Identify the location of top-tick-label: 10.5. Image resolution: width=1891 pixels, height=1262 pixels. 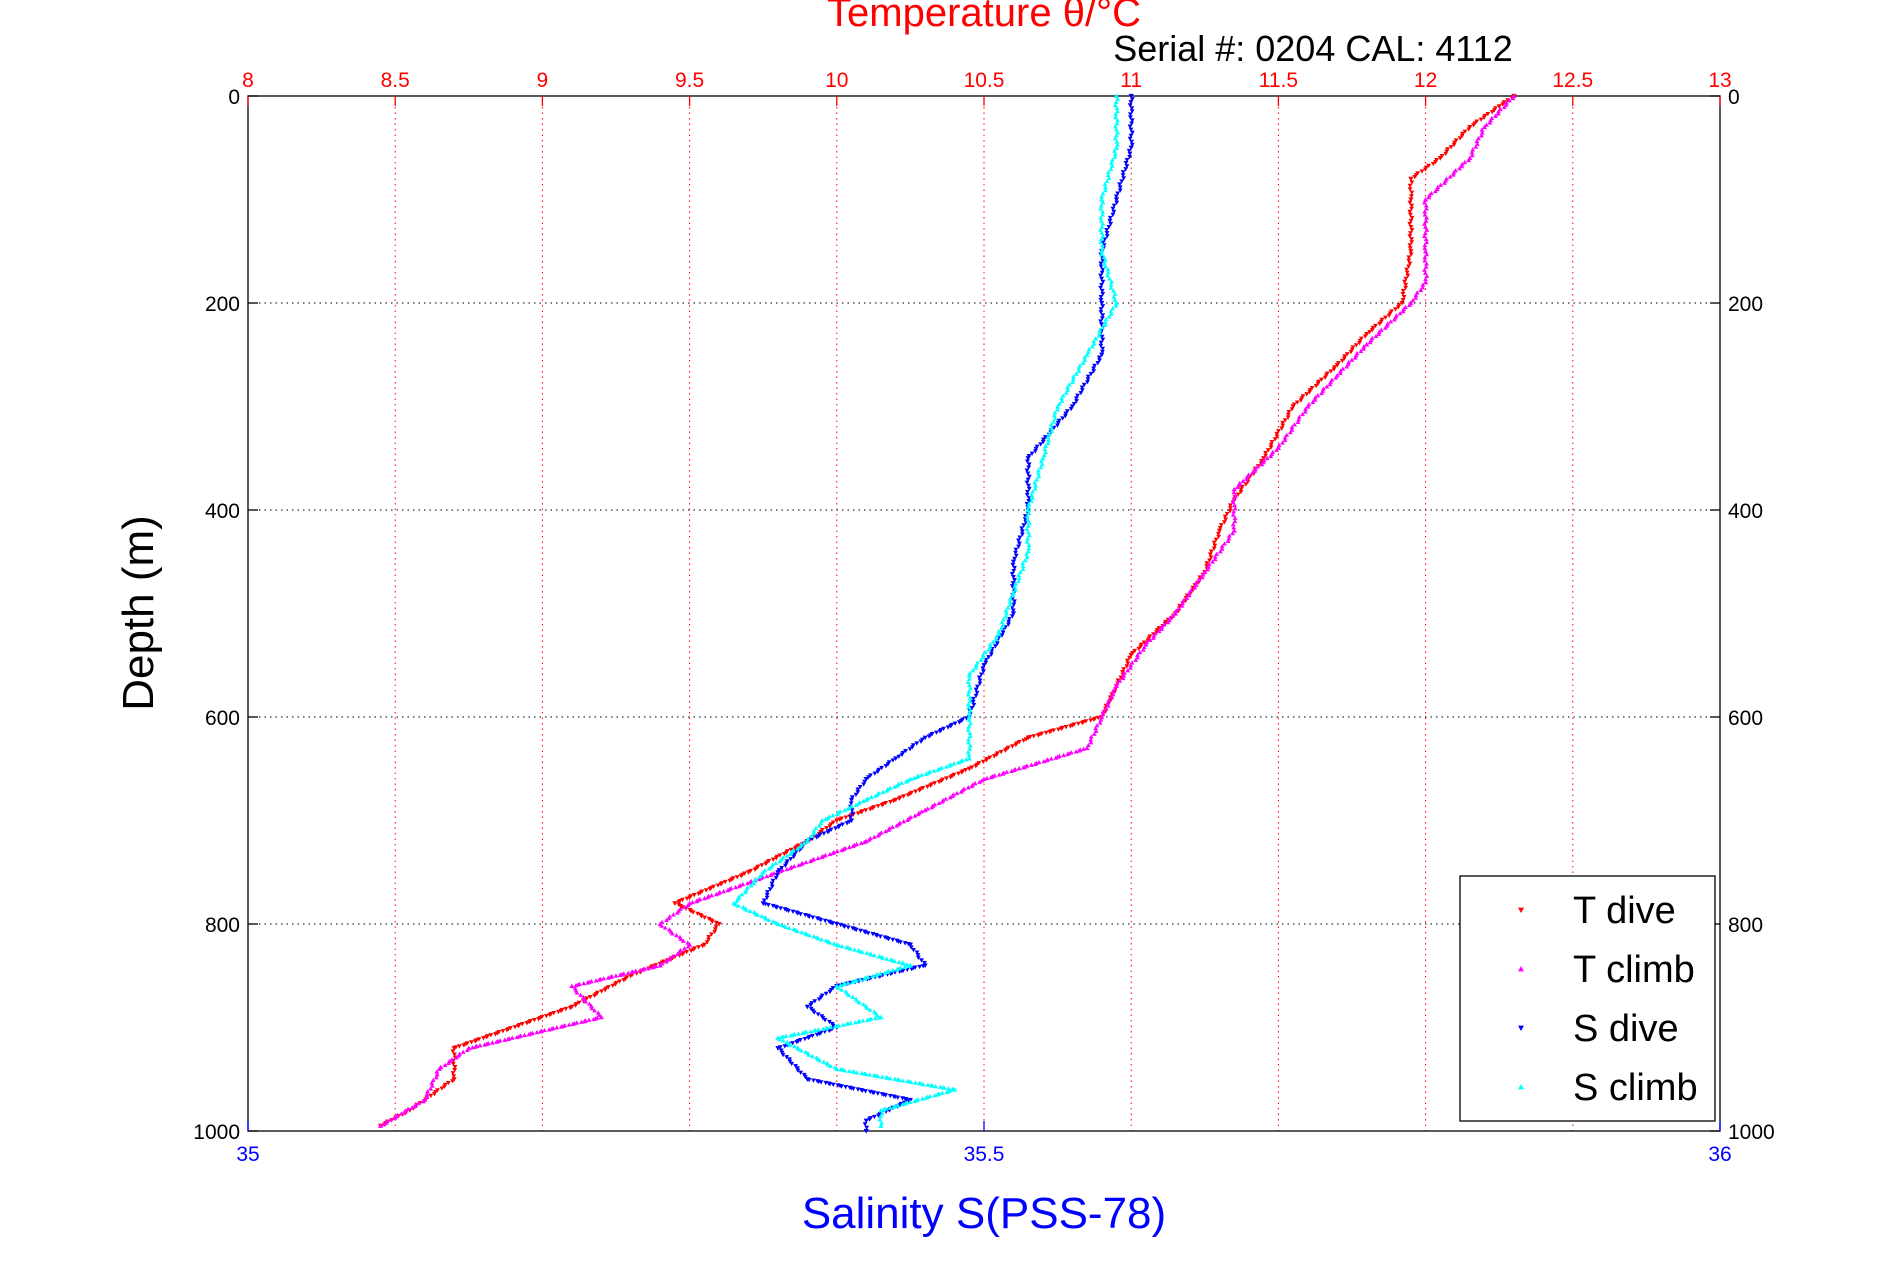
(984, 80).